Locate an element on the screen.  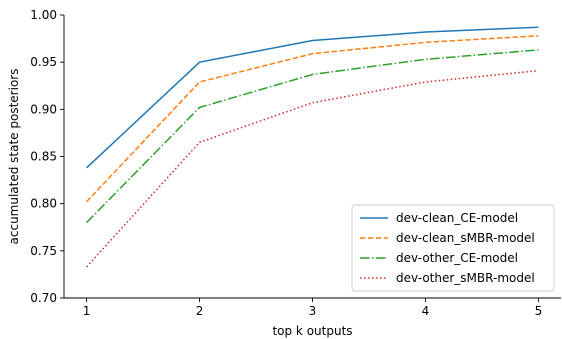
legend-entry-1: dev-clean_CE-model is located at coordinates (457, 218).